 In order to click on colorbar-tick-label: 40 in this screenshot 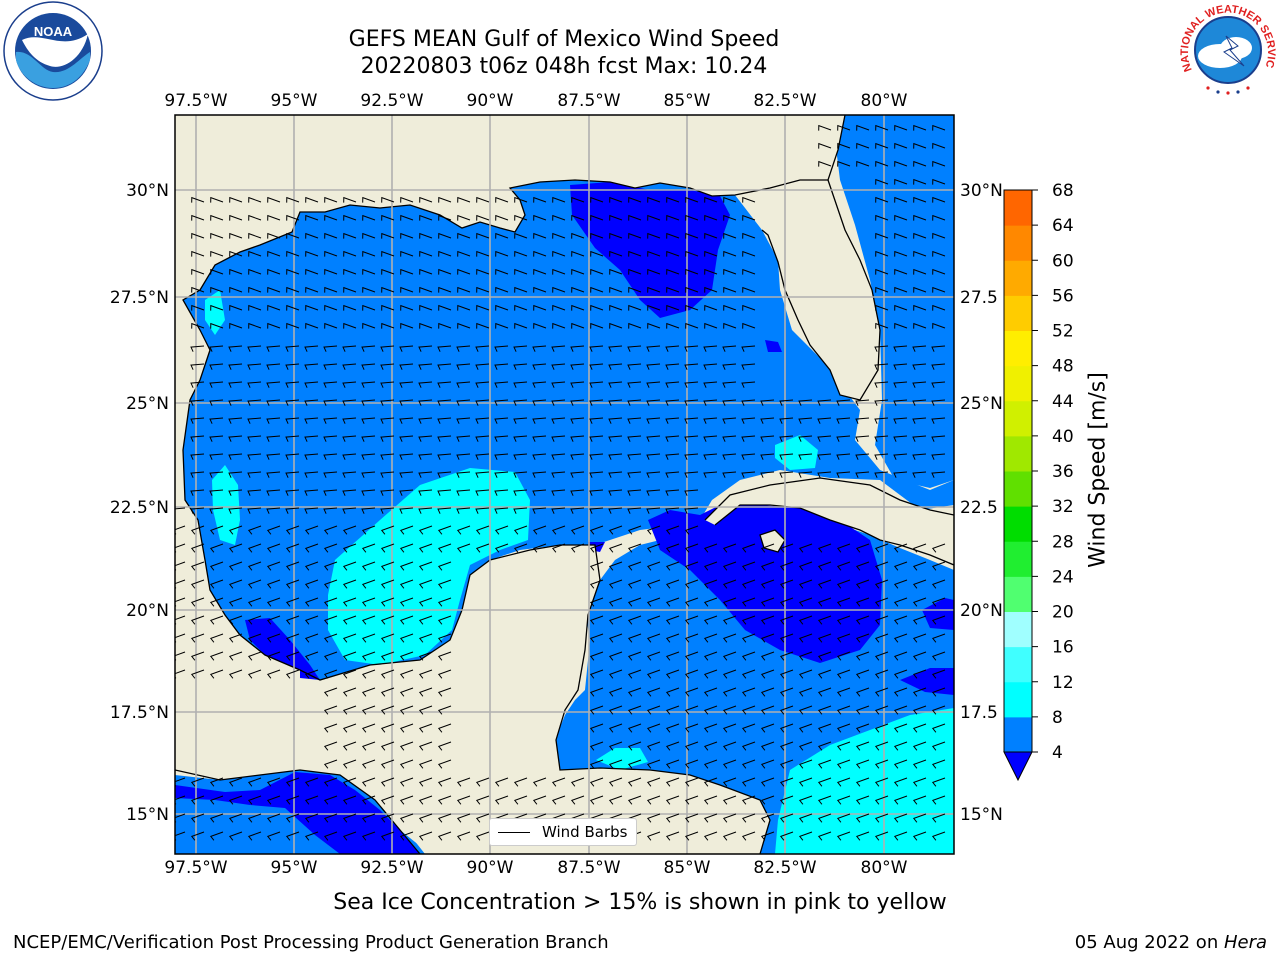, I will do `click(1063, 437)`.